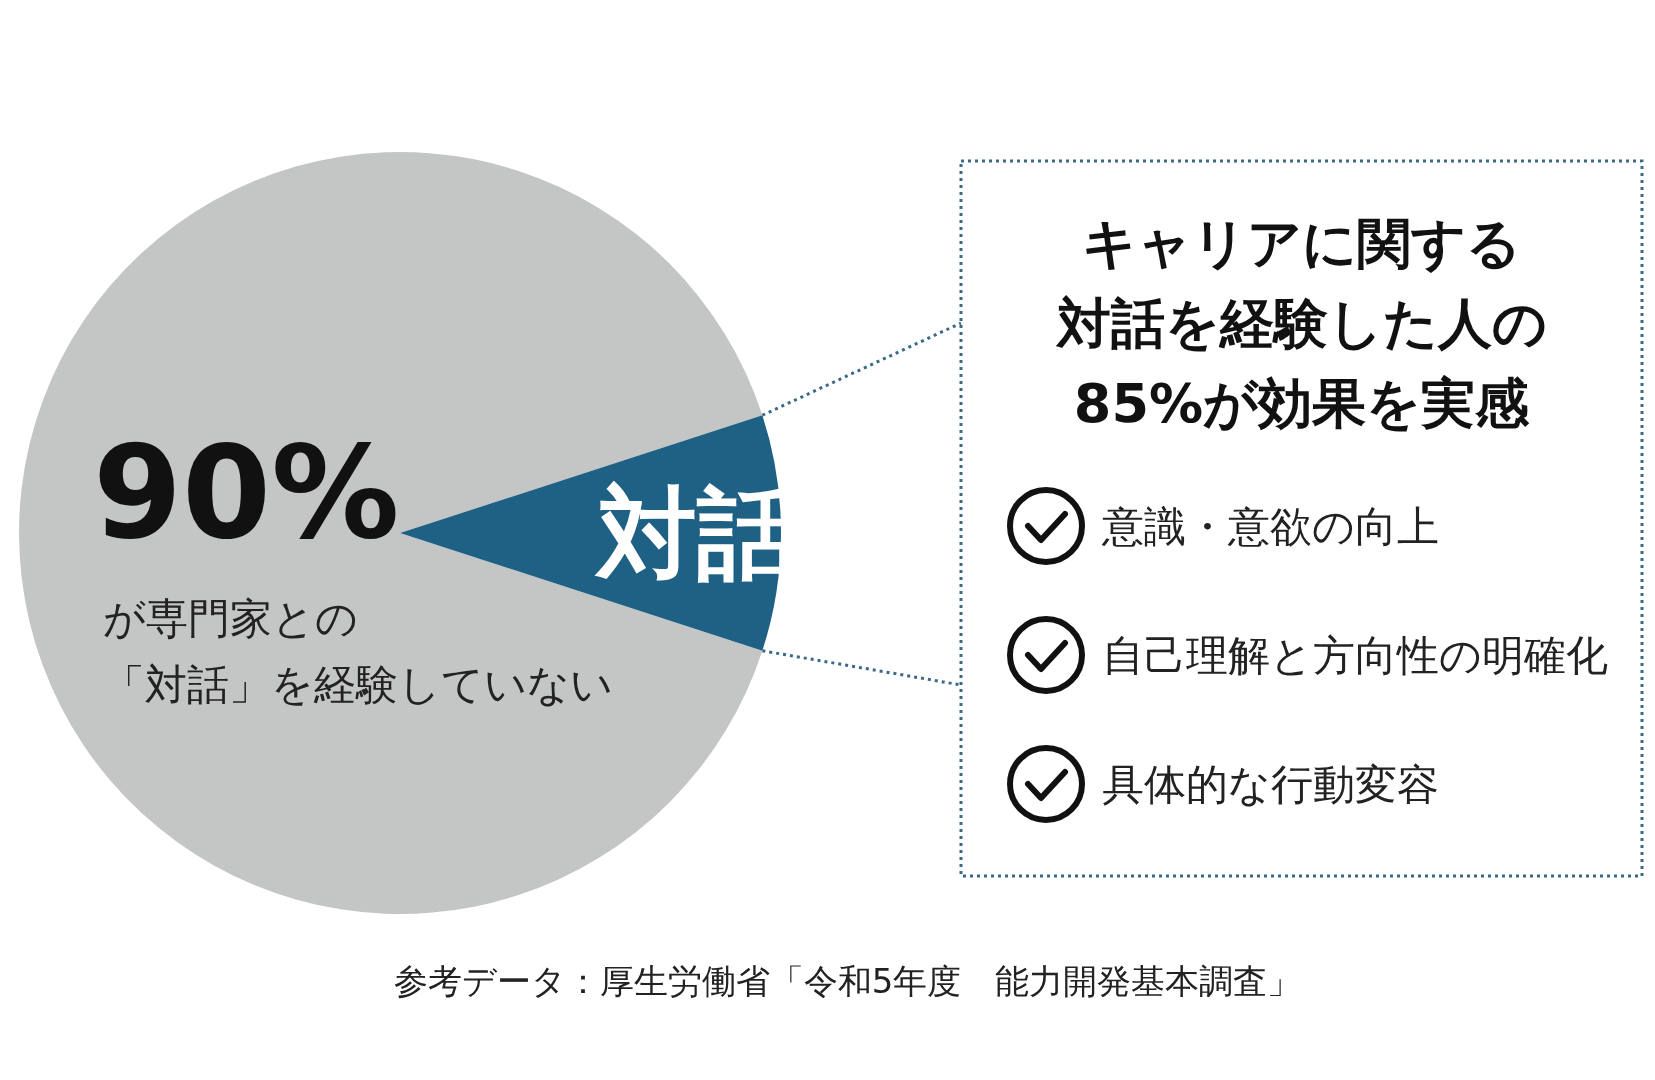  Describe the element at coordinates (230, 618) in the screenshot. I see `text: が専門家との` at that location.